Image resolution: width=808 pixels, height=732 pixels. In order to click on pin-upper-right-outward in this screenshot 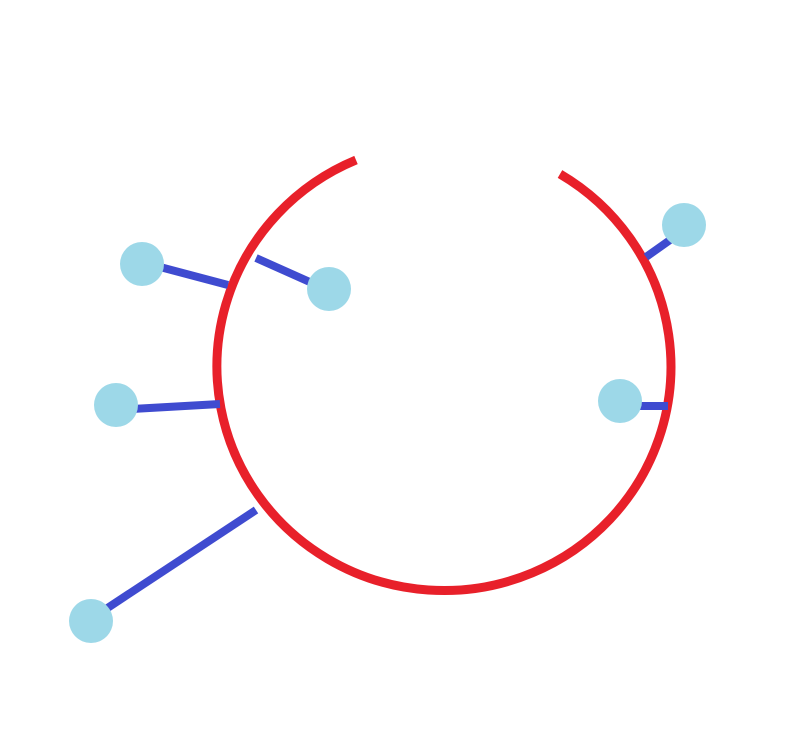, I will do `click(674, 232)`.